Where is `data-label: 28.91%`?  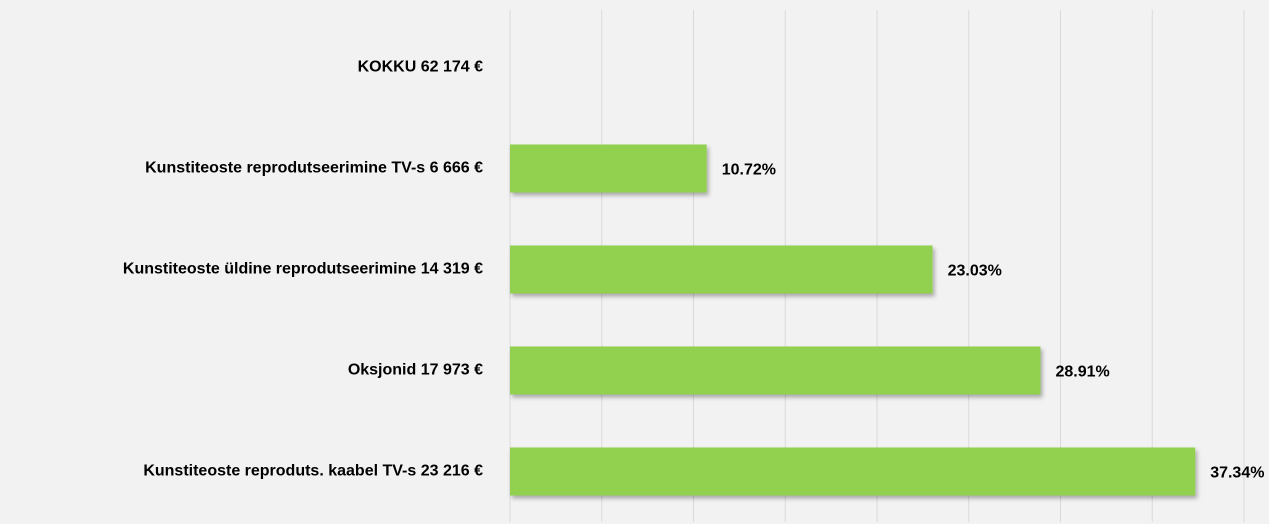
data-label: 28.91% is located at coordinates (1082, 372).